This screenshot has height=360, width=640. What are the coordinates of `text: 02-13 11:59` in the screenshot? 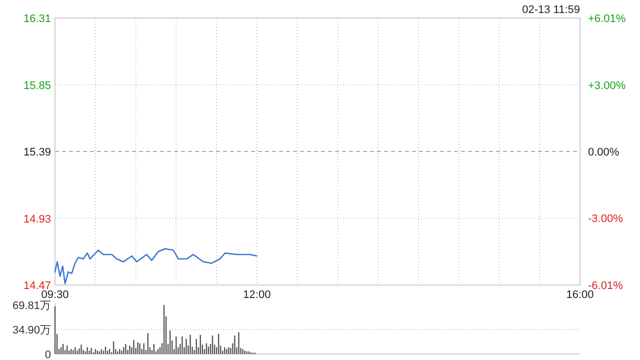 It's located at (551, 10).